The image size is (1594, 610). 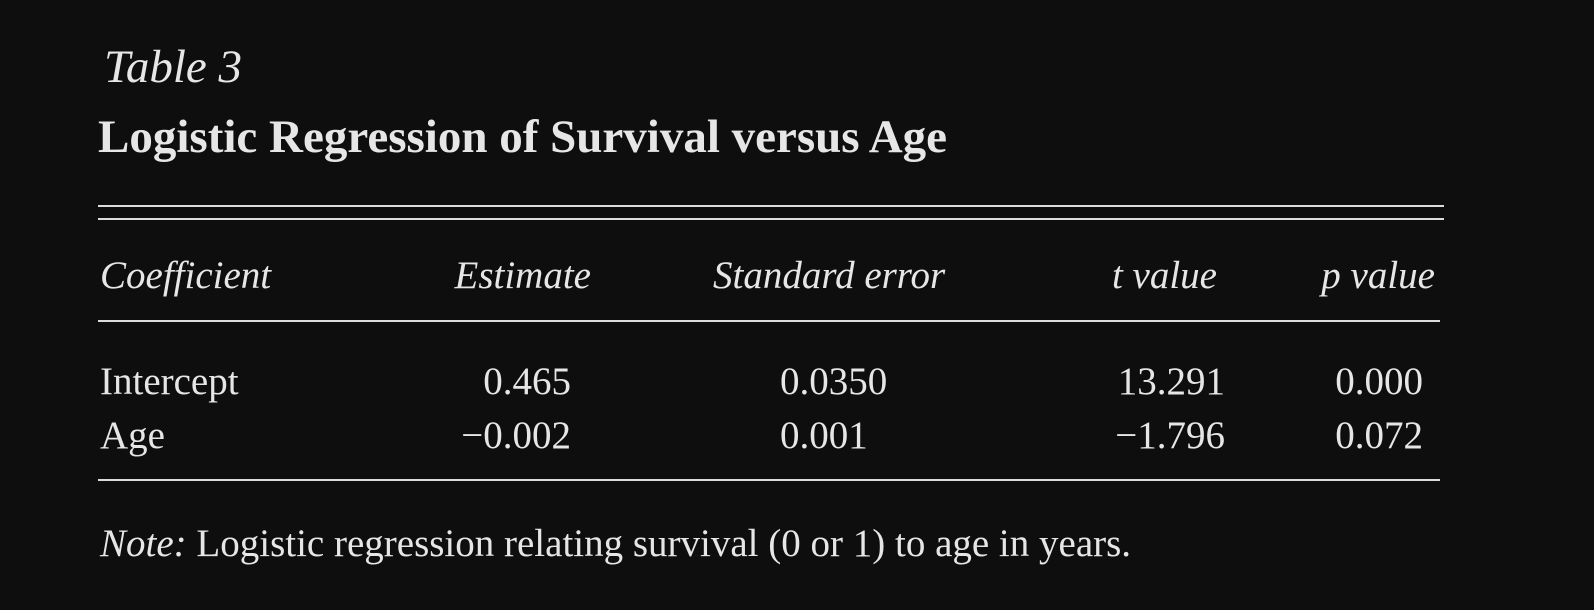 What do you see at coordinates (186, 275) in the screenshot?
I see `header-coefficient: Coefficient` at bounding box center [186, 275].